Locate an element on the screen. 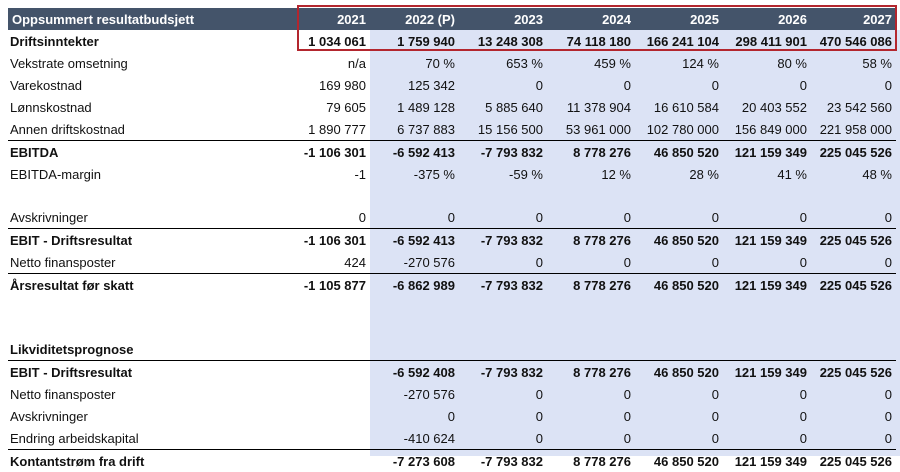  cell: 459 % is located at coordinates (591, 63).